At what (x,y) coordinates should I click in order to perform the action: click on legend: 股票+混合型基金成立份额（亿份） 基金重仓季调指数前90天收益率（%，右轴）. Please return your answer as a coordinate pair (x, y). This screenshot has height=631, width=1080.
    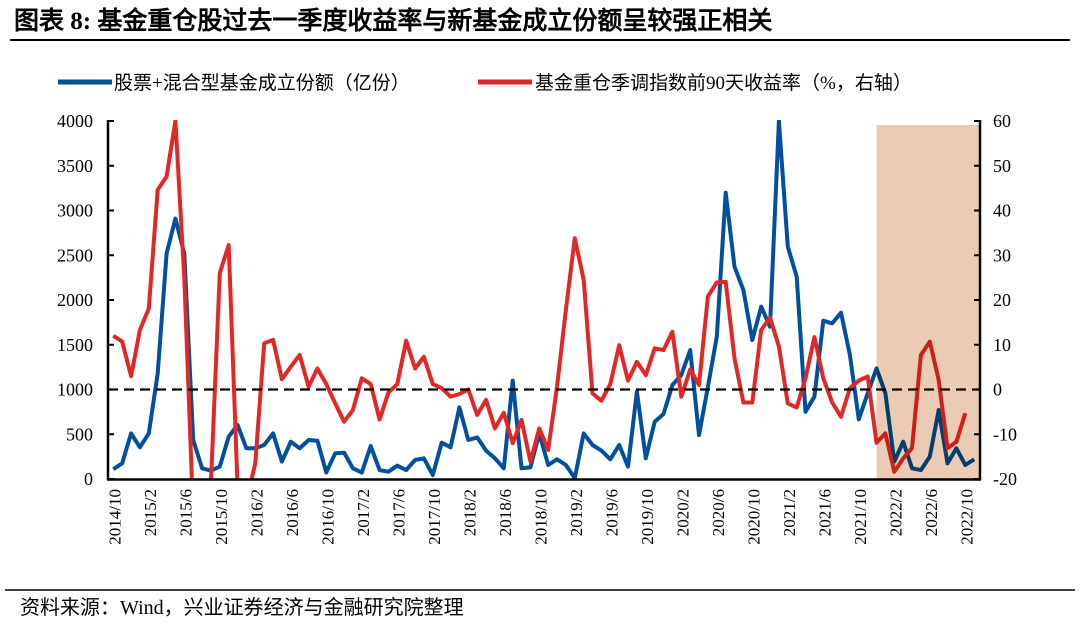
    Looking at the image, I should click on (485, 83).